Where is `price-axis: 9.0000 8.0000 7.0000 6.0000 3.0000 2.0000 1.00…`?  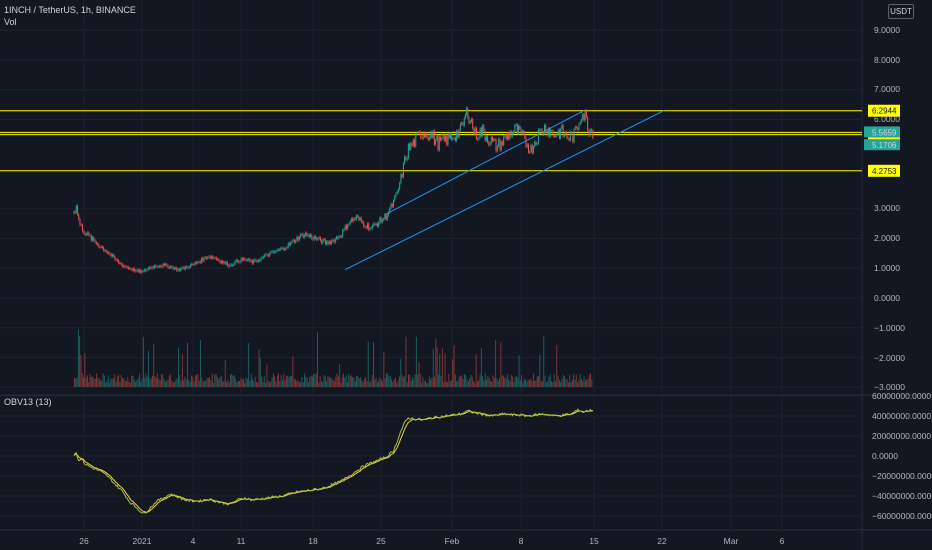
price-axis: 9.0000 8.0000 7.0000 6.0000 3.0000 2.0000 1.00… is located at coordinates (889, 208).